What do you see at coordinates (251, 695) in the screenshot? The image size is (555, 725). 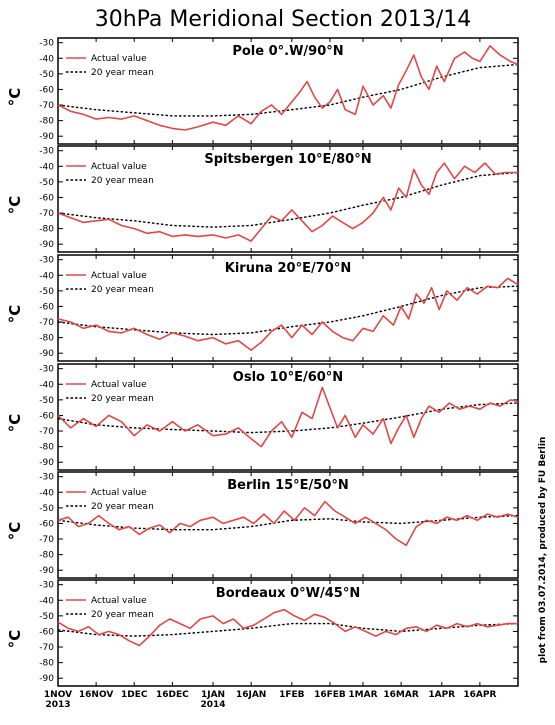 I see `x-tick-label: 16JAN` at bounding box center [251, 695].